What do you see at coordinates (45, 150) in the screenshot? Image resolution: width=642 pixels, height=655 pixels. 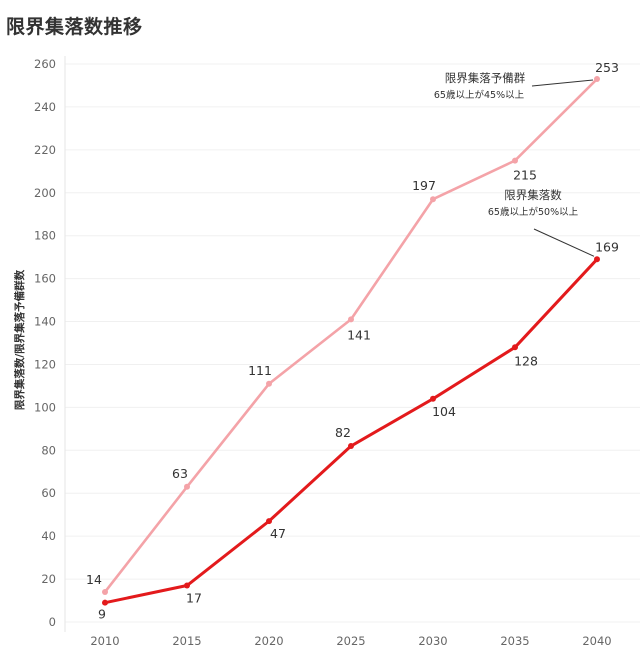 I see `y-tick-label: 220` at bounding box center [45, 150].